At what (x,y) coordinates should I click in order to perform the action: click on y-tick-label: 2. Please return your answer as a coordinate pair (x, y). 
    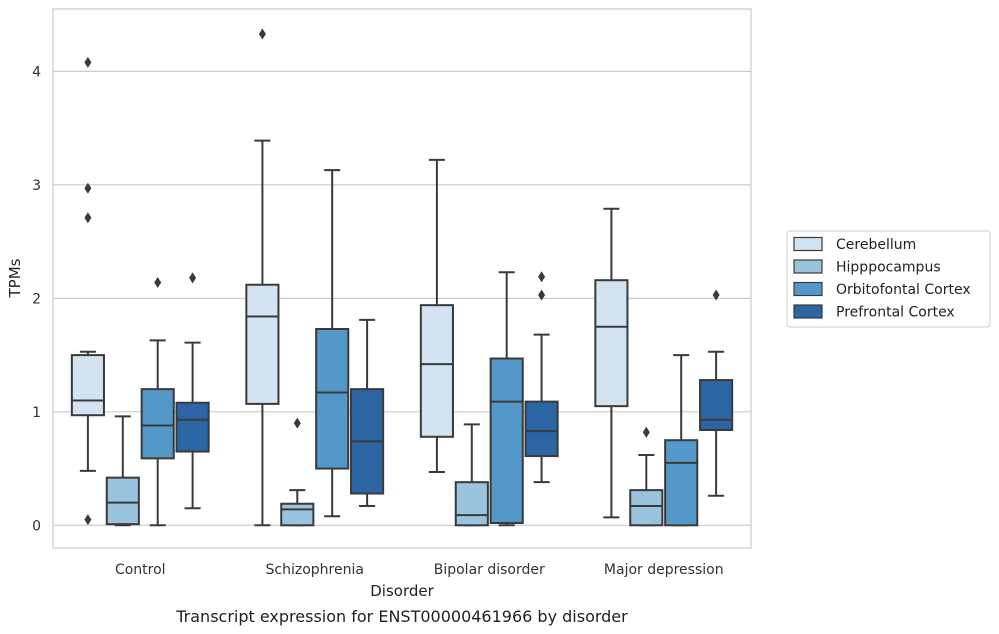
    Looking at the image, I should click on (36, 299).